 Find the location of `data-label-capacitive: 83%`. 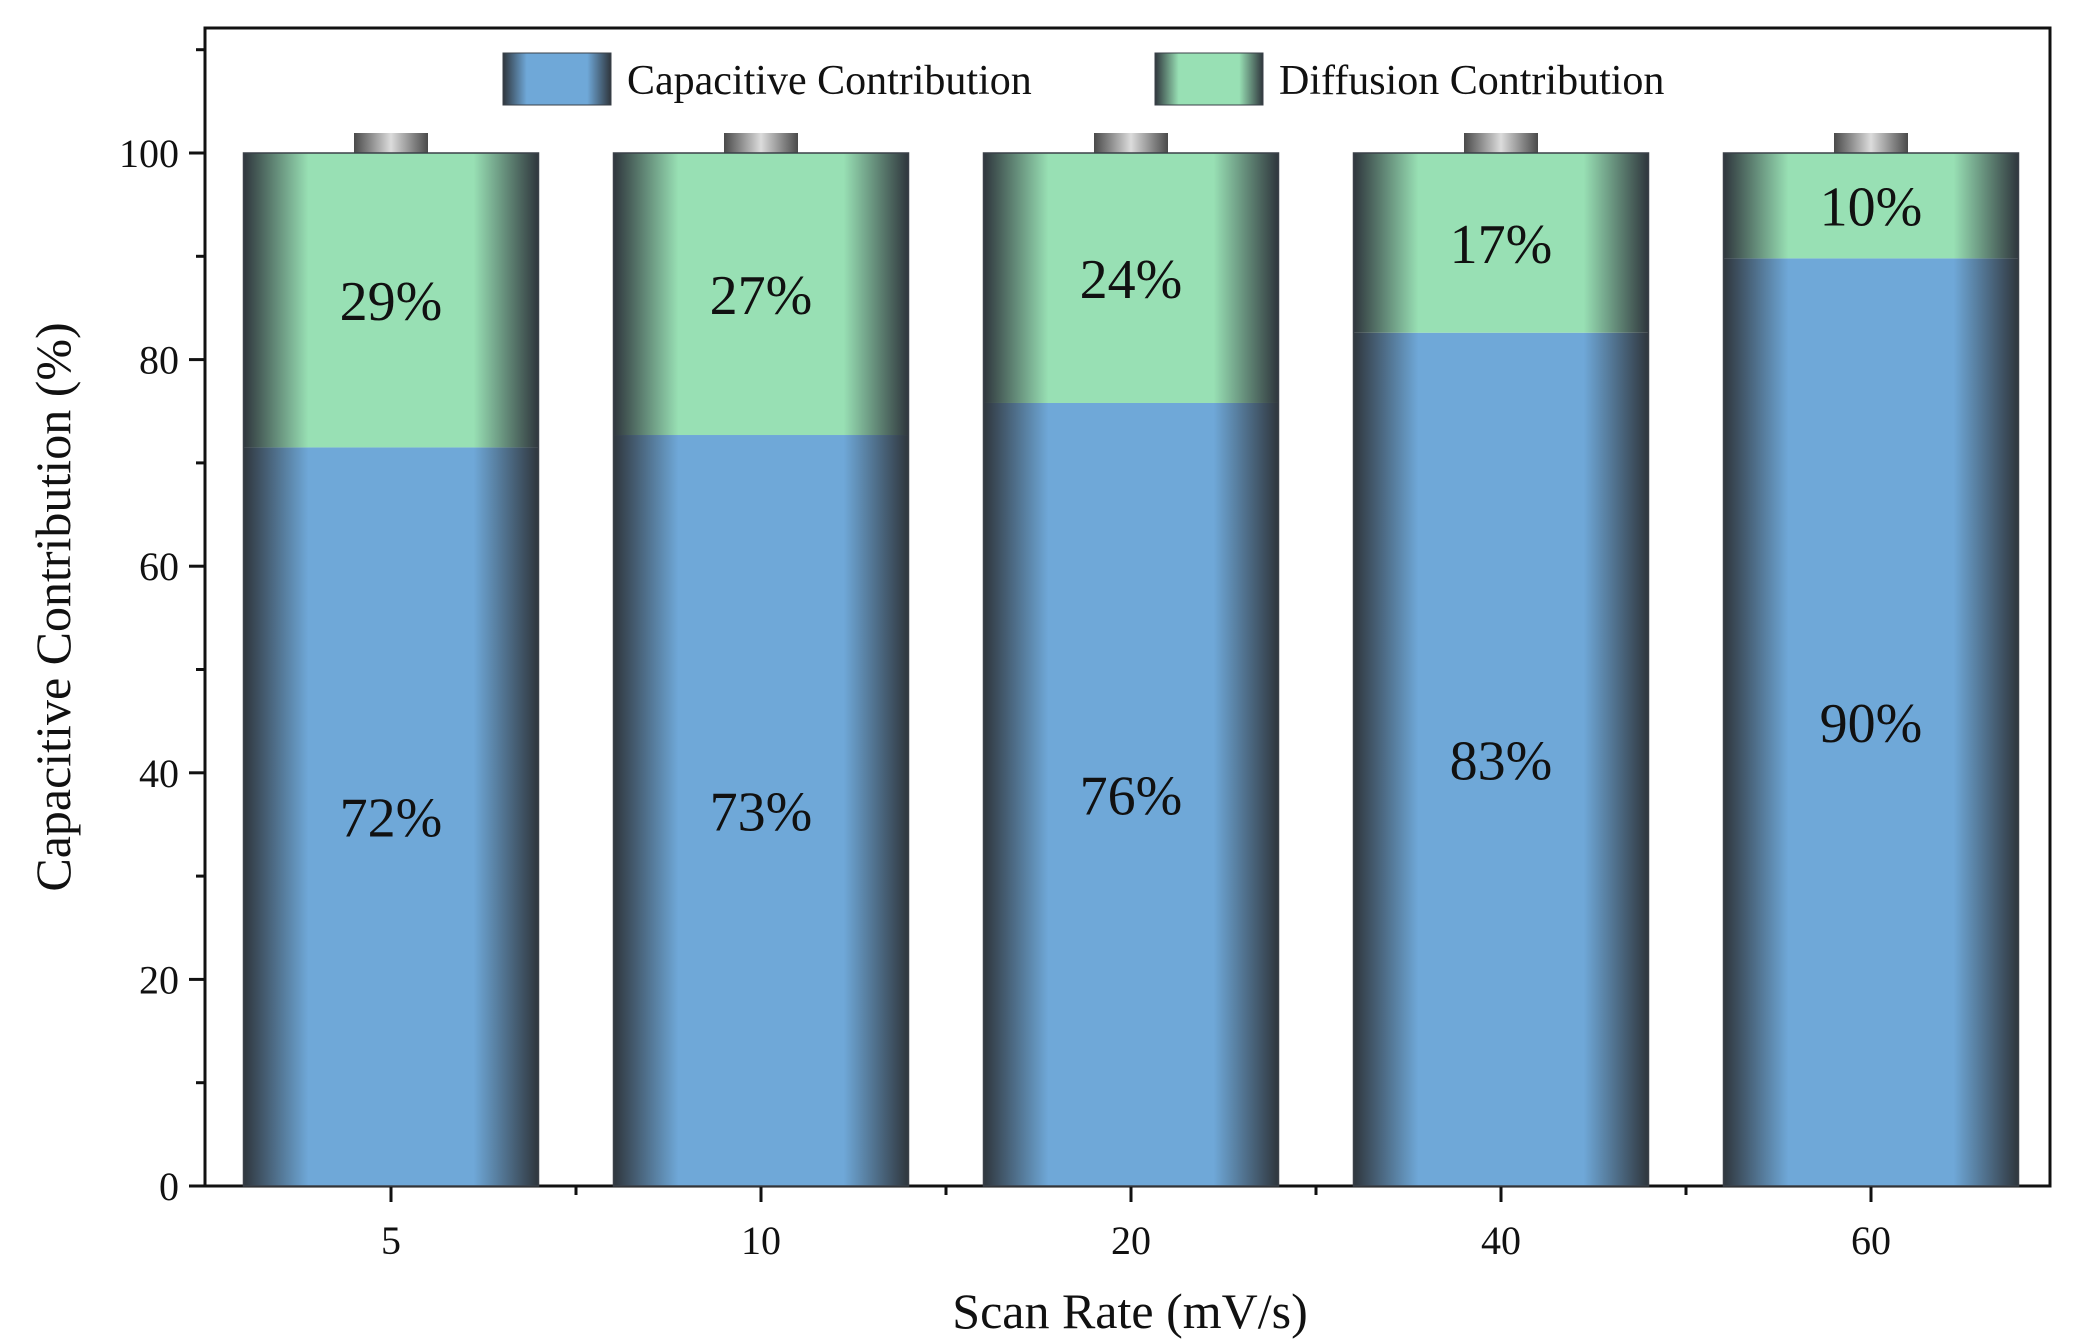

data-label-capacitive: 83% is located at coordinates (1501, 761).